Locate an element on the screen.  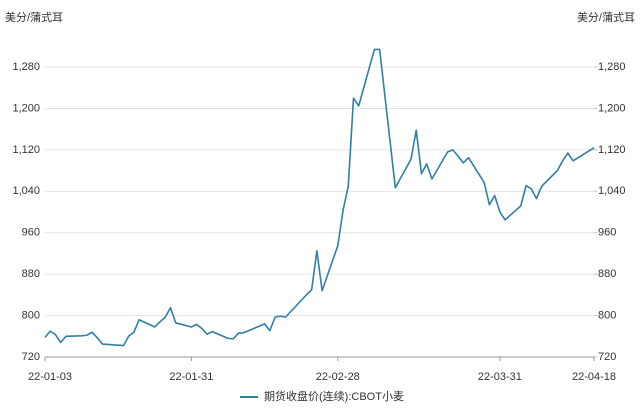
y2-tick-label: 960 is located at coordinates (607, 233).